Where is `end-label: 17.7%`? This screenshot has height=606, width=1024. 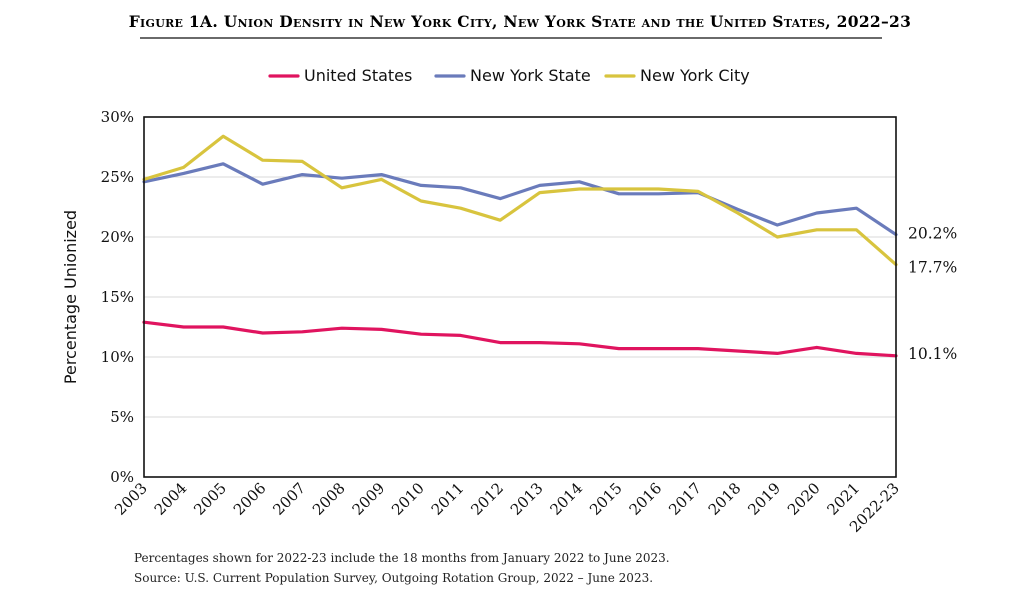
end-label: 17.7% is located at coordinates (932, 268).